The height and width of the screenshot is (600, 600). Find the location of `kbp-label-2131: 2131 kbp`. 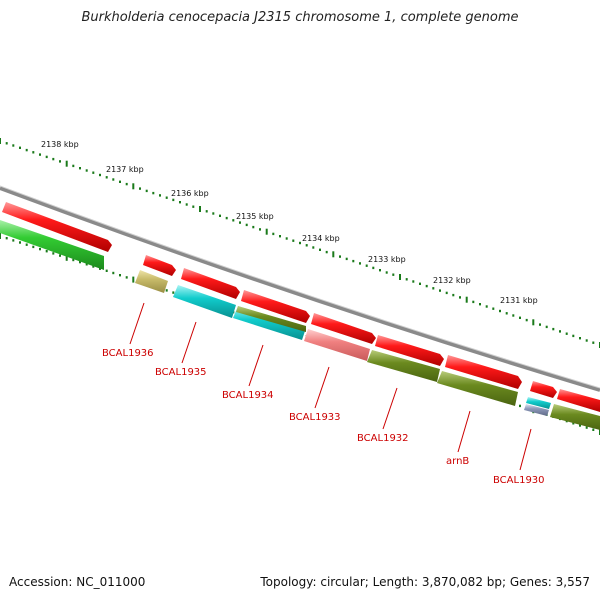

kbp-label-2131: 2131 kbp is located at coordinates (519, 300).